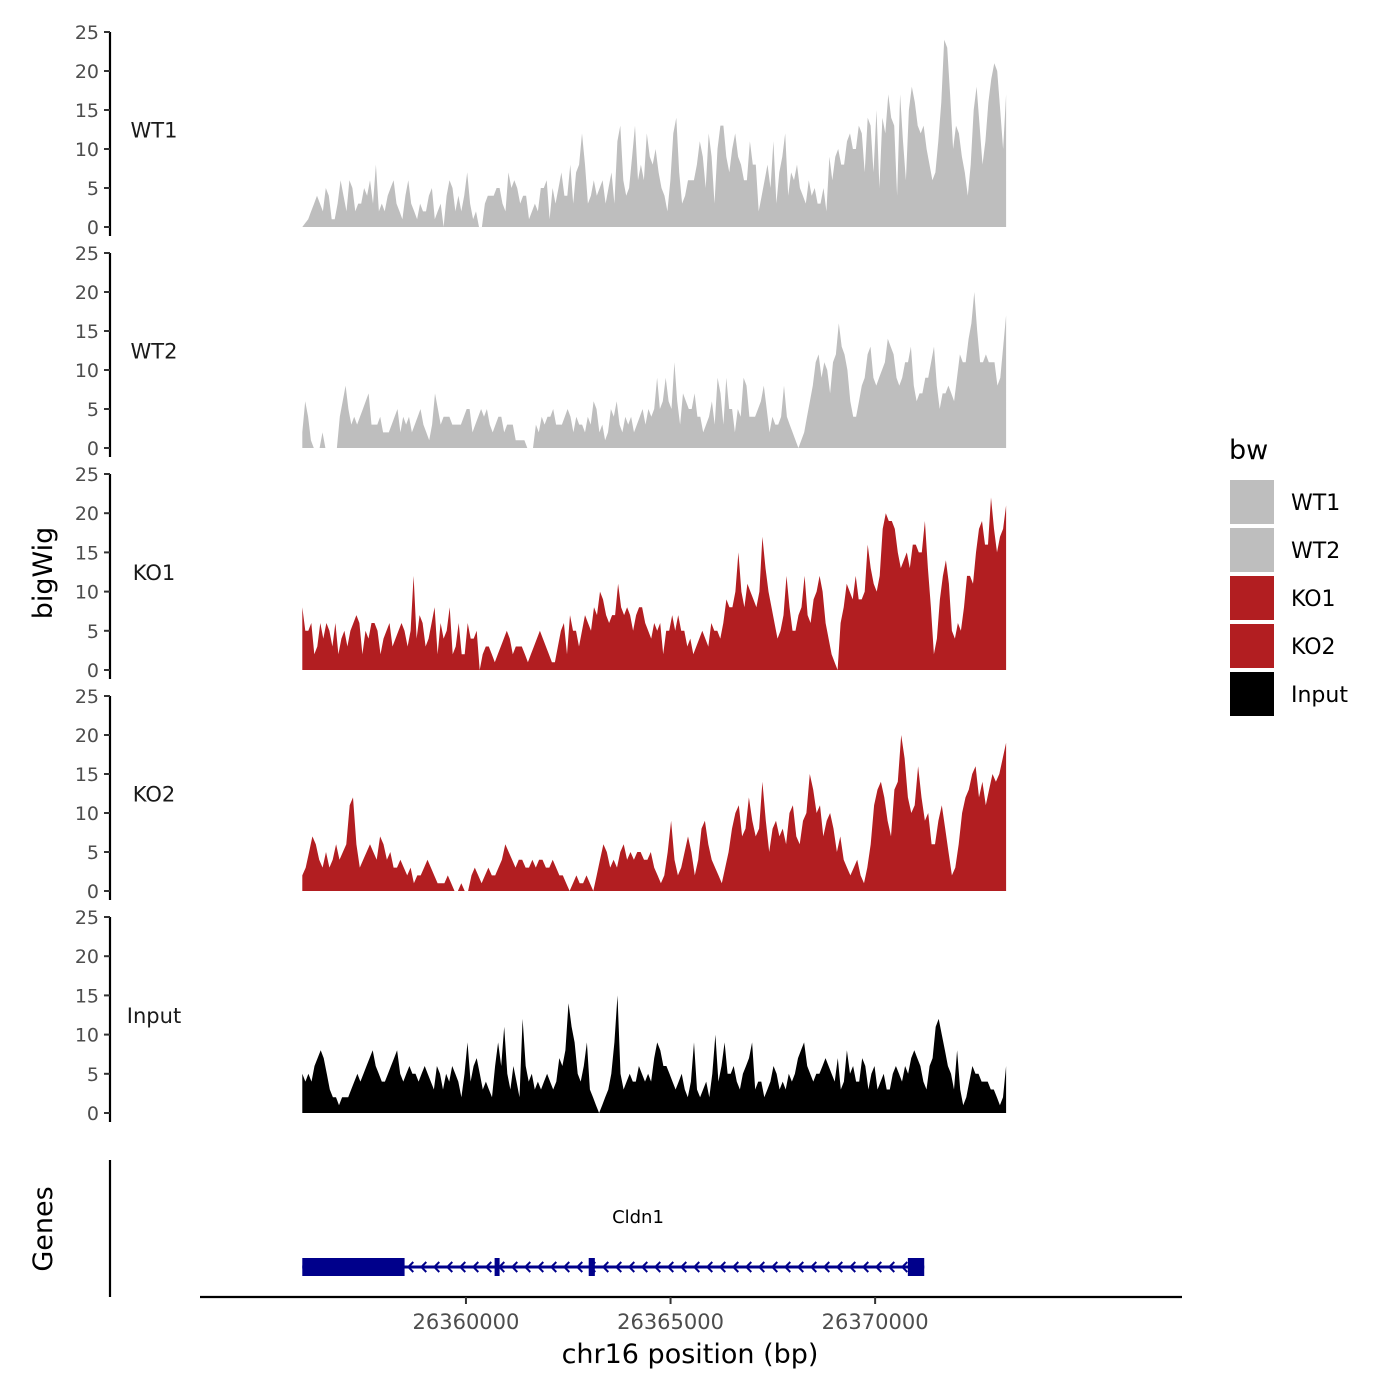 Image resolution: width=1400 pixels, height=1400 pixels. What do you see at coordinates (154, 795) in the screenshot?
I see `track-label: KO2` at bounding box center [154, 795].